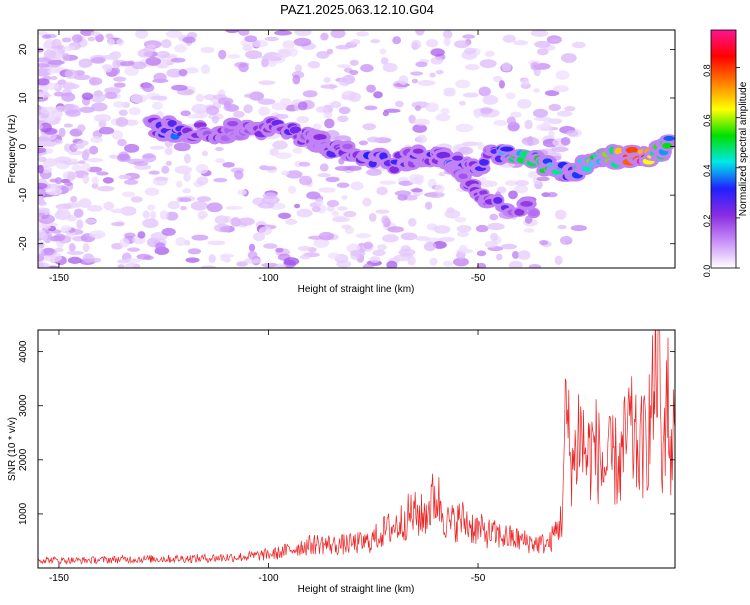 Image resolution: width=750 pixels, height=605 pixels. Describe the element at coordinates (357, 9) in the screenshot. I see `figure-title: PAZ1.2025.063.12.10.G04` at that location.